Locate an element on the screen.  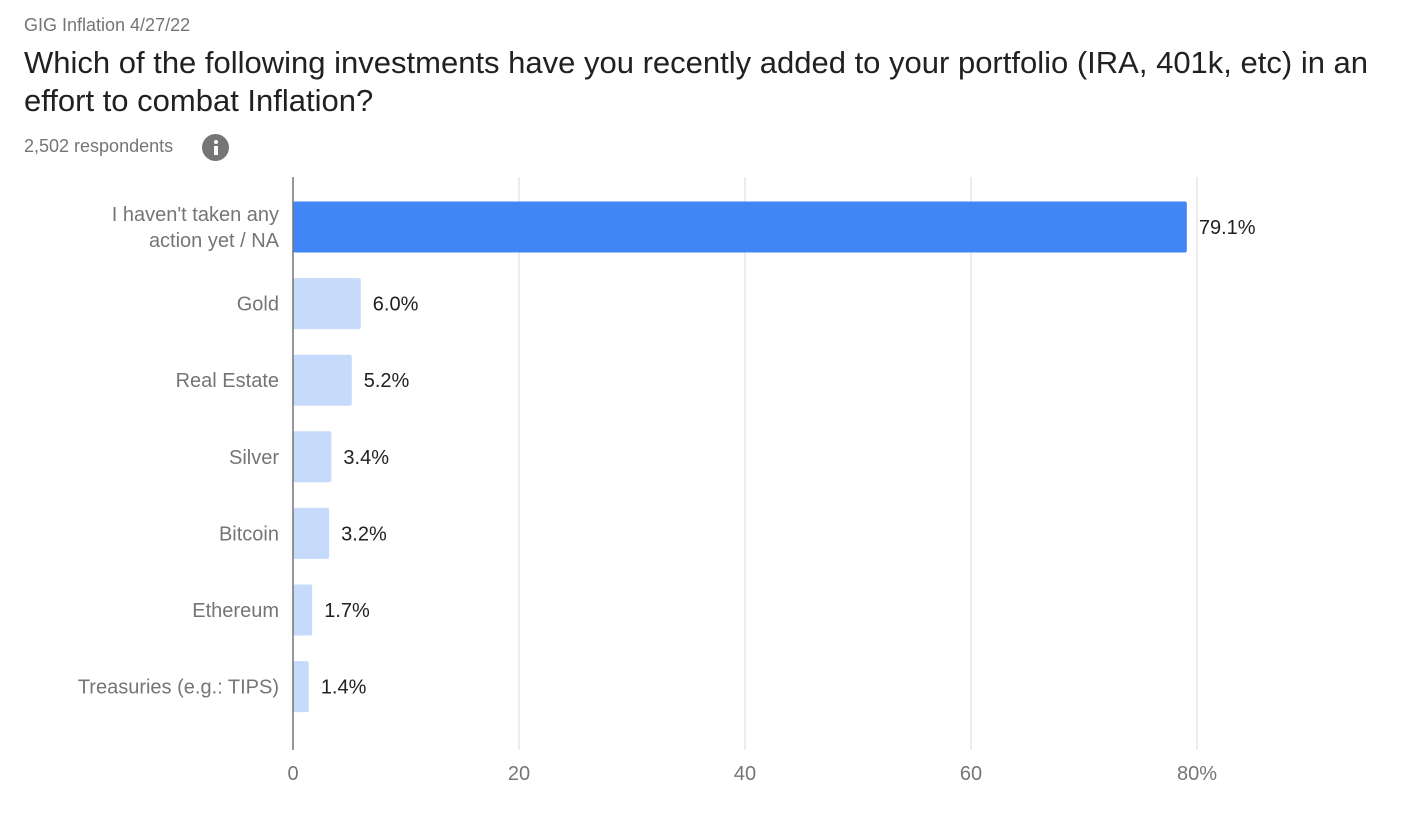
value-label: 6.0% is located at coordinates (396, 305).